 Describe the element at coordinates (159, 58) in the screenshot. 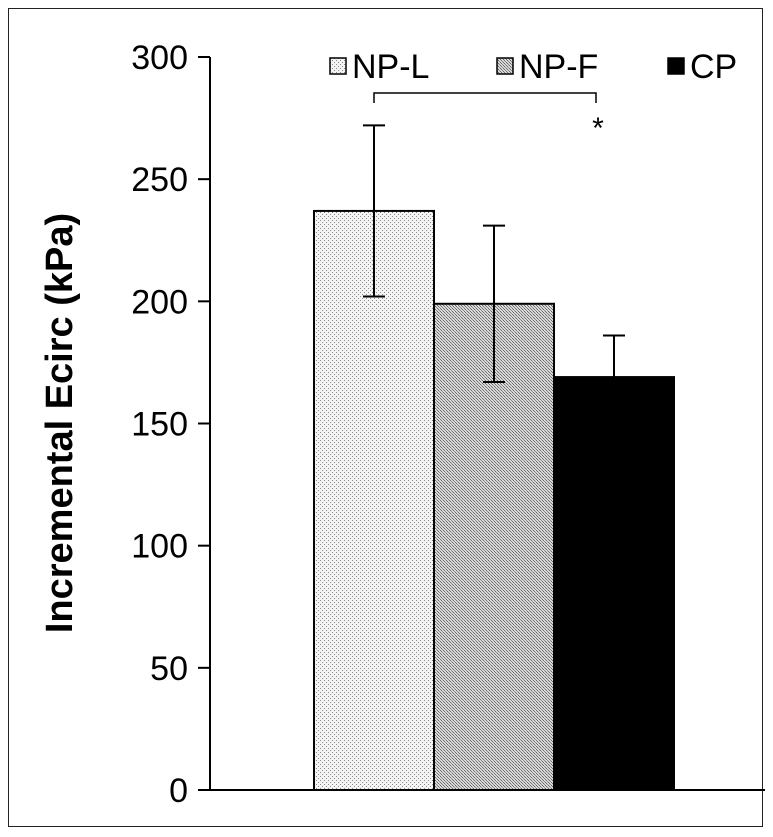

I see `y-tick-label: 300` at that location.